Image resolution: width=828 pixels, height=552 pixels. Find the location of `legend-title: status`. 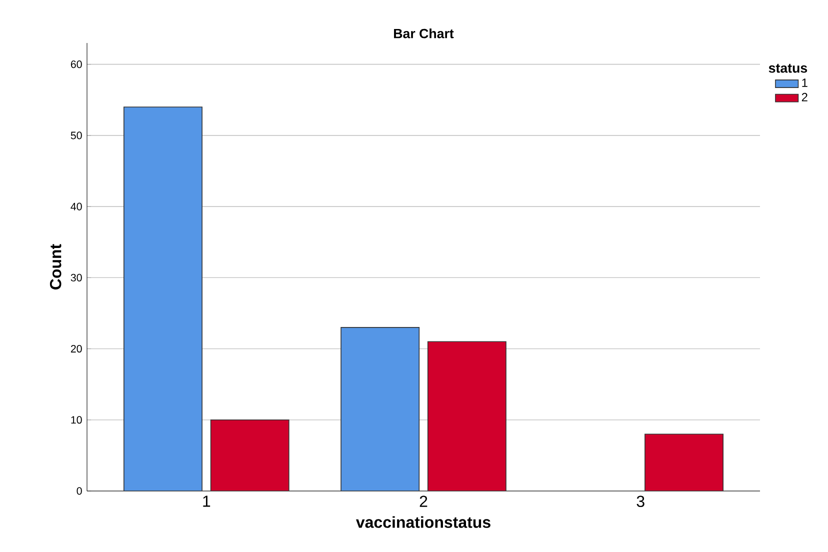

legend-title: status is located at coordinates (788, 68).